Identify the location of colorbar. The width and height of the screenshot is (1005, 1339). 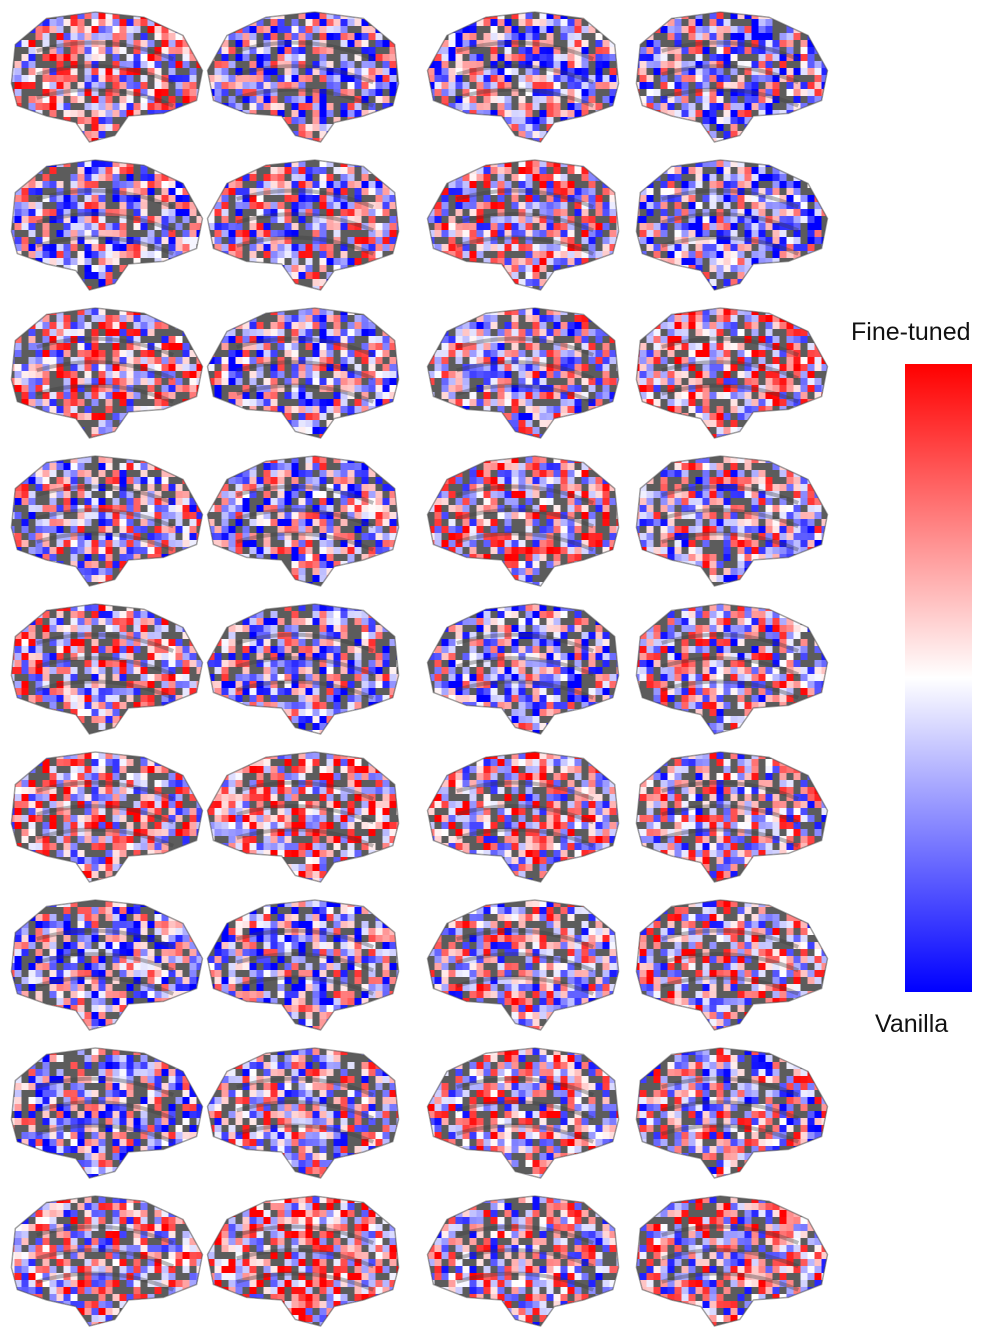
(938, 678).